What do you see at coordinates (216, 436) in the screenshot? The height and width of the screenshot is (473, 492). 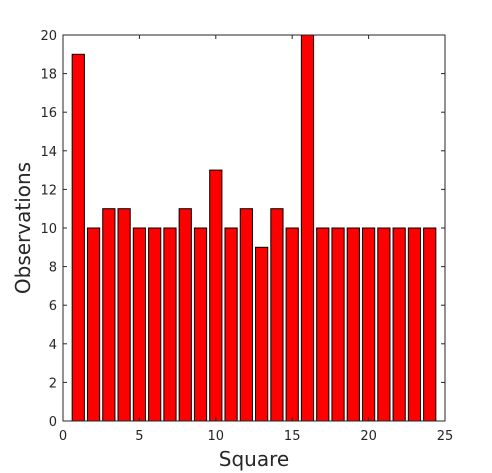 I see `x-tick-label-10: 10` at bounding box center [216, 436].